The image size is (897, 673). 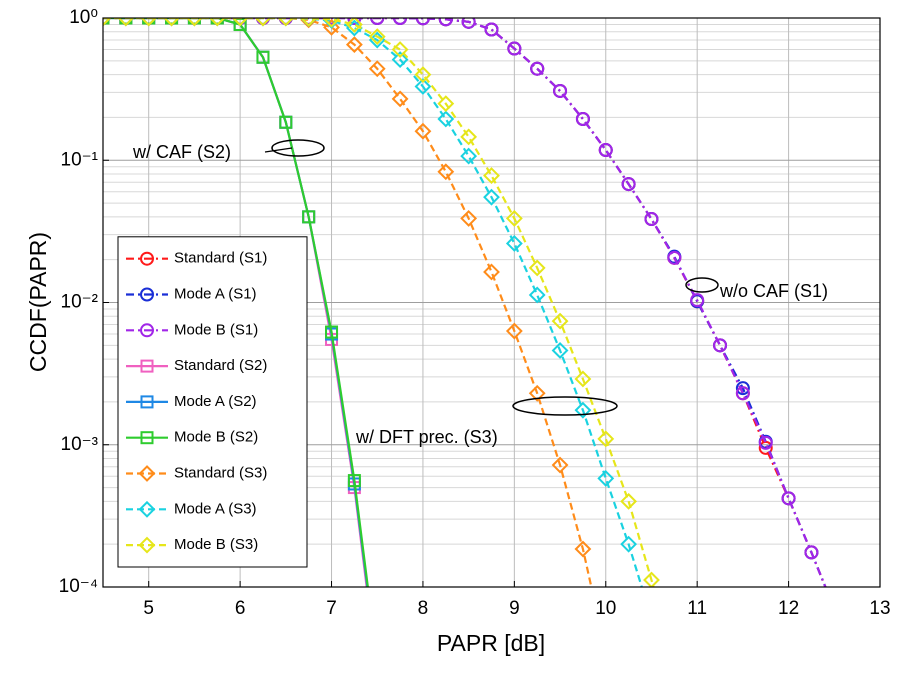 What do you see at coordinates (216, 437) in the screenshot?
I see `legend-label: Mode B (S2)` at bounding box center [216, 437].